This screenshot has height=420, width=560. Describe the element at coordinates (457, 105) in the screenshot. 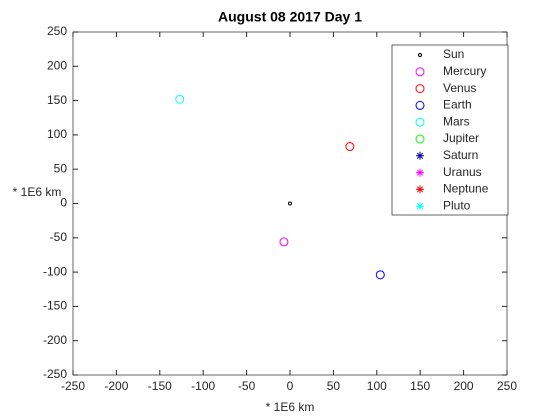

I see `legend-label: Earth` at that location.